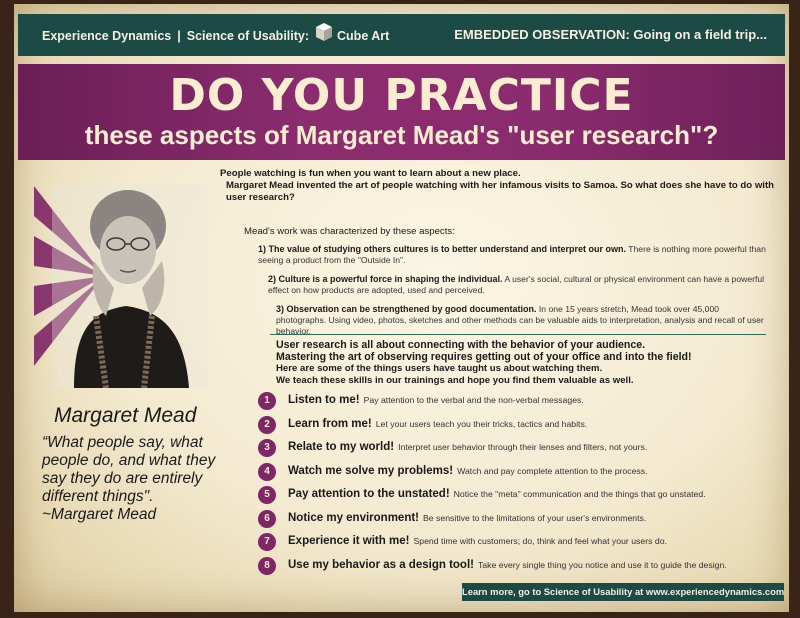 This screenshot has width=800, height=618. I want to click on number-badge: 1, so click(267, 401).